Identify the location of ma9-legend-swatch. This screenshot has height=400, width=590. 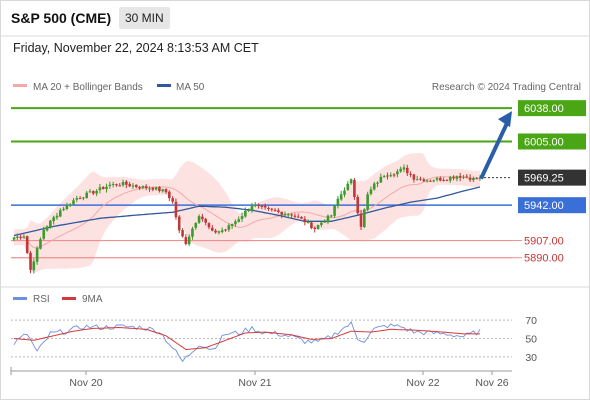
(69, 298).